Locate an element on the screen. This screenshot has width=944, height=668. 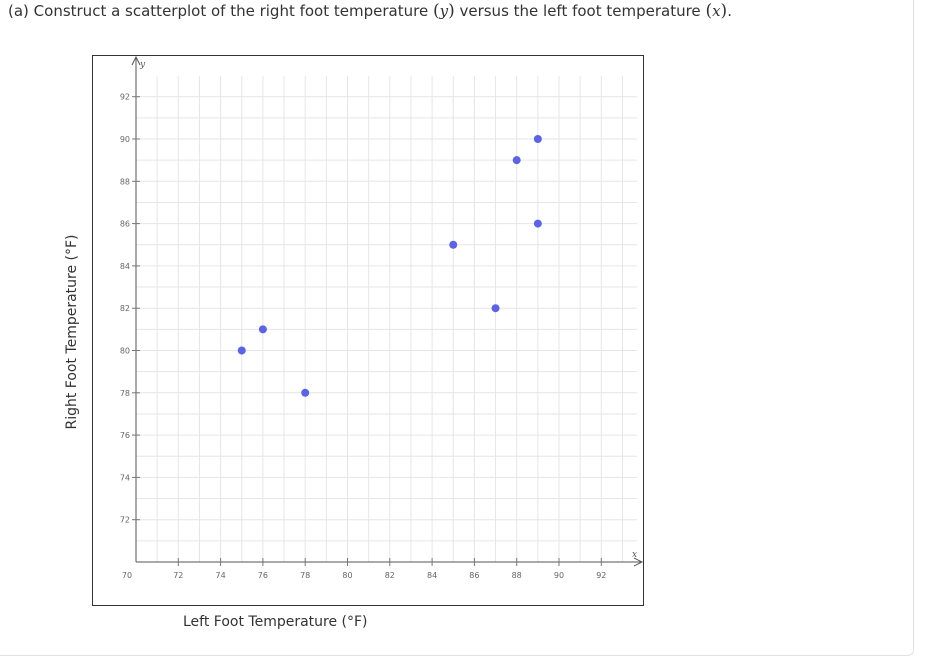
y-tick-label: 72 is located at coordinates (125, 520).